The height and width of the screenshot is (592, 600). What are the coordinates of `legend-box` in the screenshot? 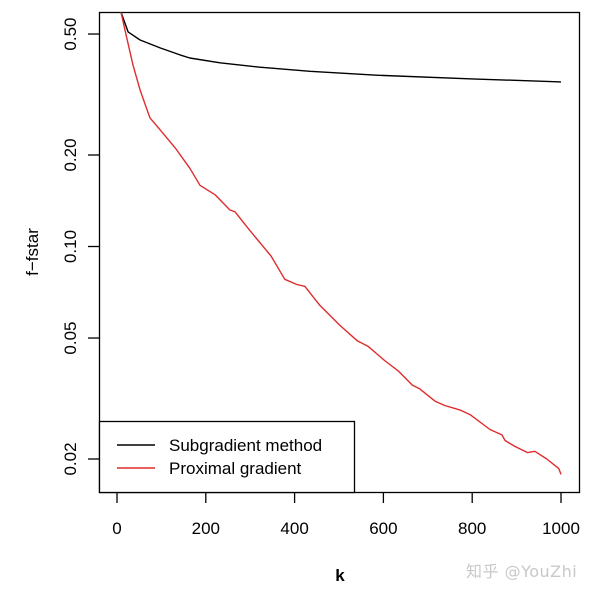 It's located at (227, 457).